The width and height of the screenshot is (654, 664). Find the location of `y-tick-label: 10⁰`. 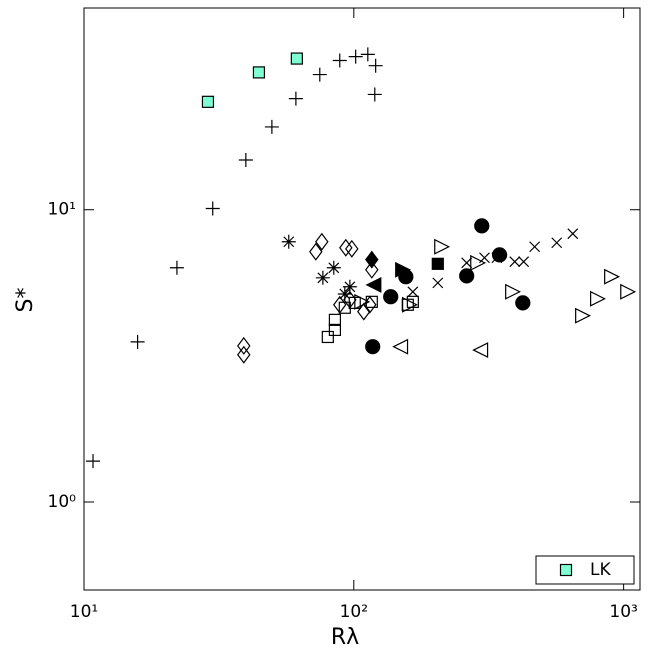

y-tick-label: 10⁰ is located at coordinates (62, 502).